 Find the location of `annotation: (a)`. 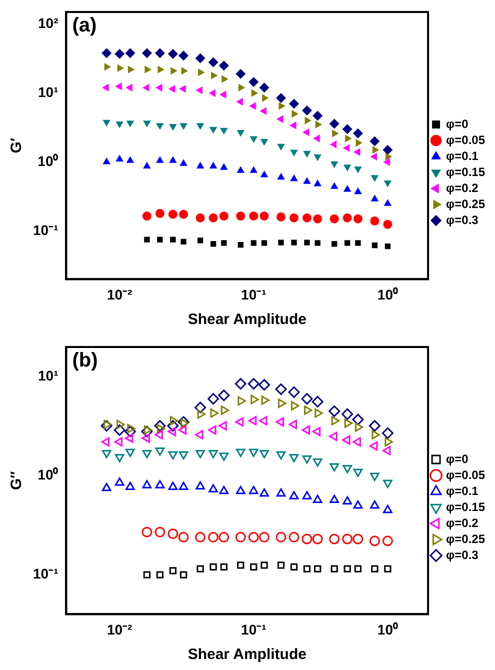

annotation: (a) is located at coordinates (84, 25).